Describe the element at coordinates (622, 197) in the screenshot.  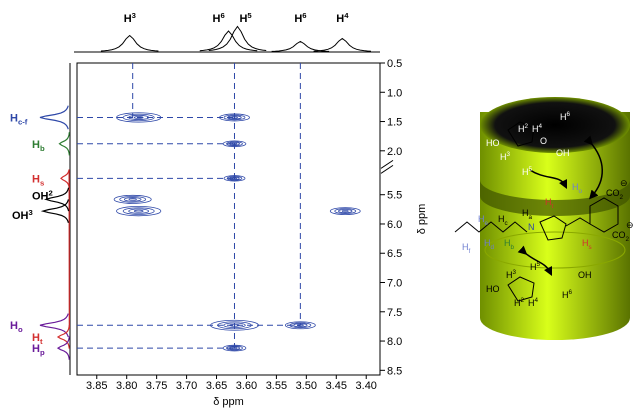
I see `label-sub: 2` at that location.